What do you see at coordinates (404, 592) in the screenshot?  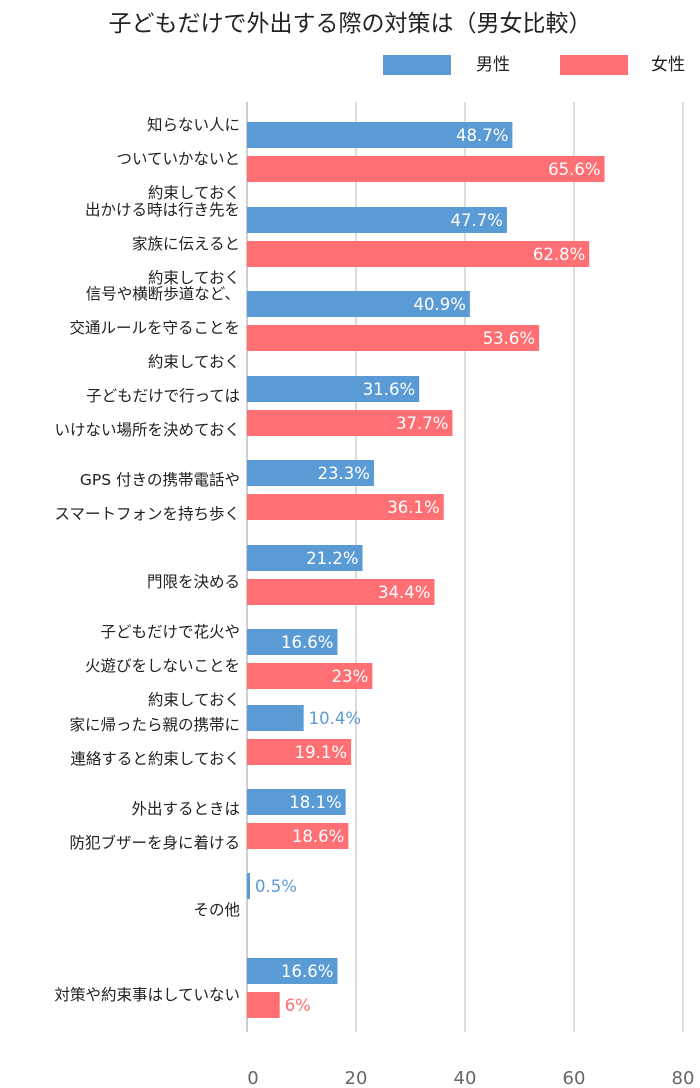 I see `data-label: 34.4%` at bounding box center [404, 592].